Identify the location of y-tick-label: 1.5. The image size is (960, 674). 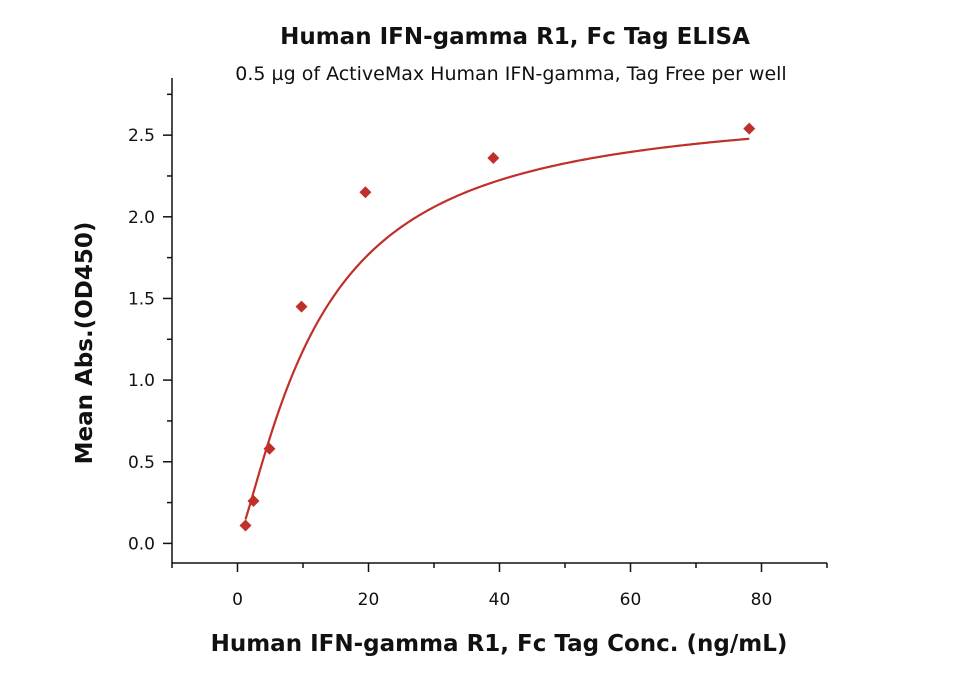
(141, 299).